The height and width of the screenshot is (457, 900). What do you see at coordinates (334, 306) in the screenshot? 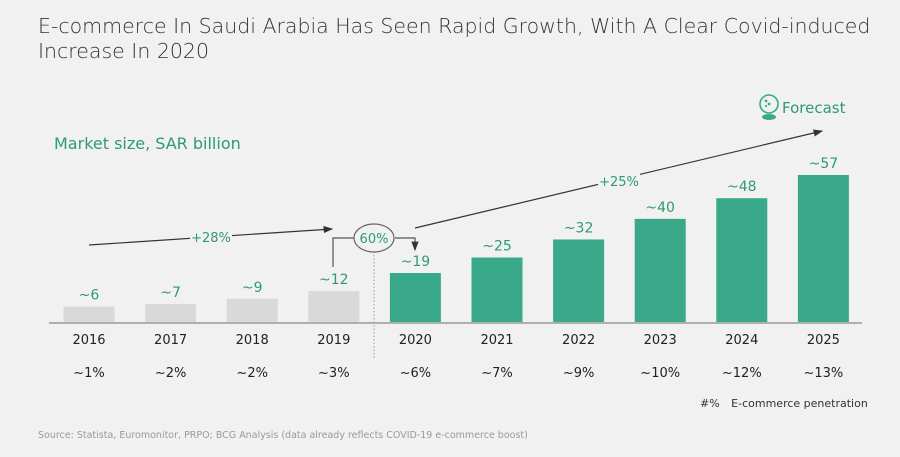
I see `bar-2019` at bounding box center [334, 306].